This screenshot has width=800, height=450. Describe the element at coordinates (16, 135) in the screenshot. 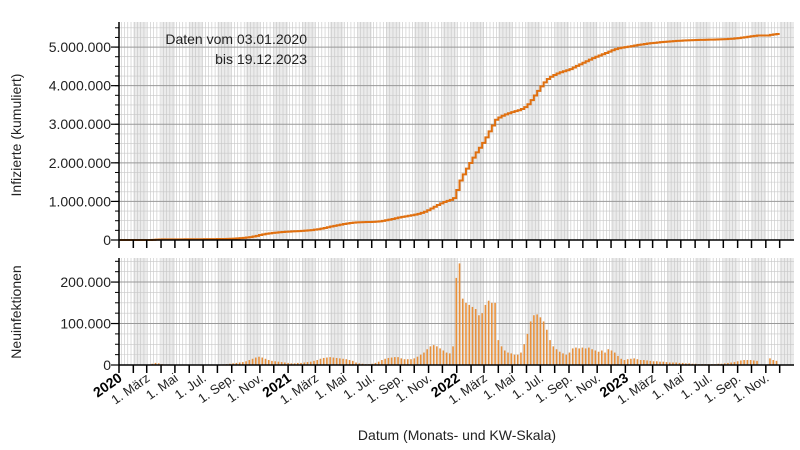

I see `y-axis-title-top: Infizierte (kumuliert)` at that location.